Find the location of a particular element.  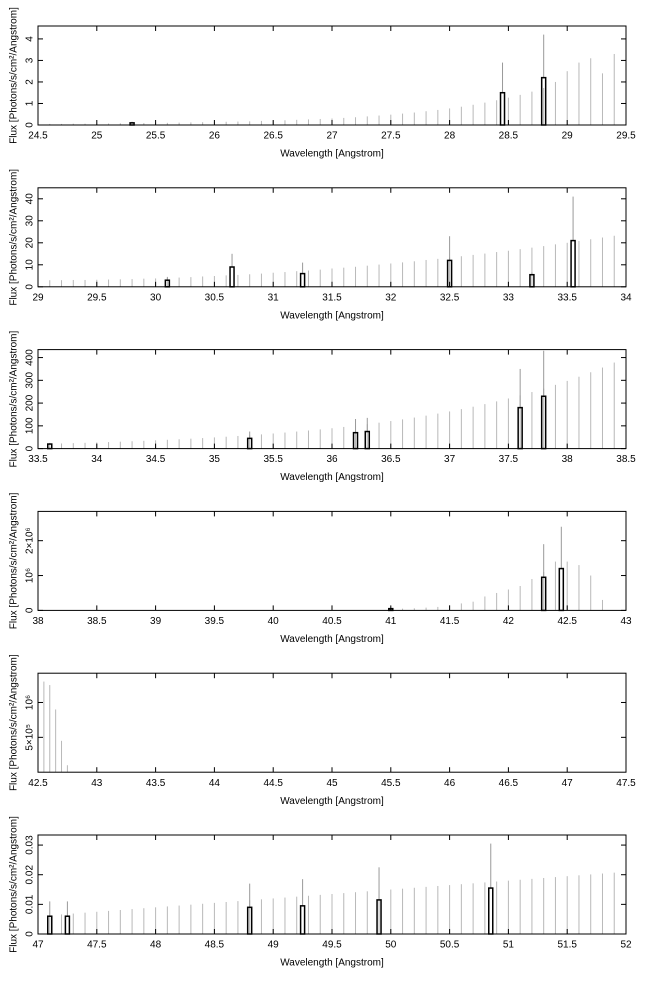

y-tick-label: 0.03 is located at coordinates (30, 845).